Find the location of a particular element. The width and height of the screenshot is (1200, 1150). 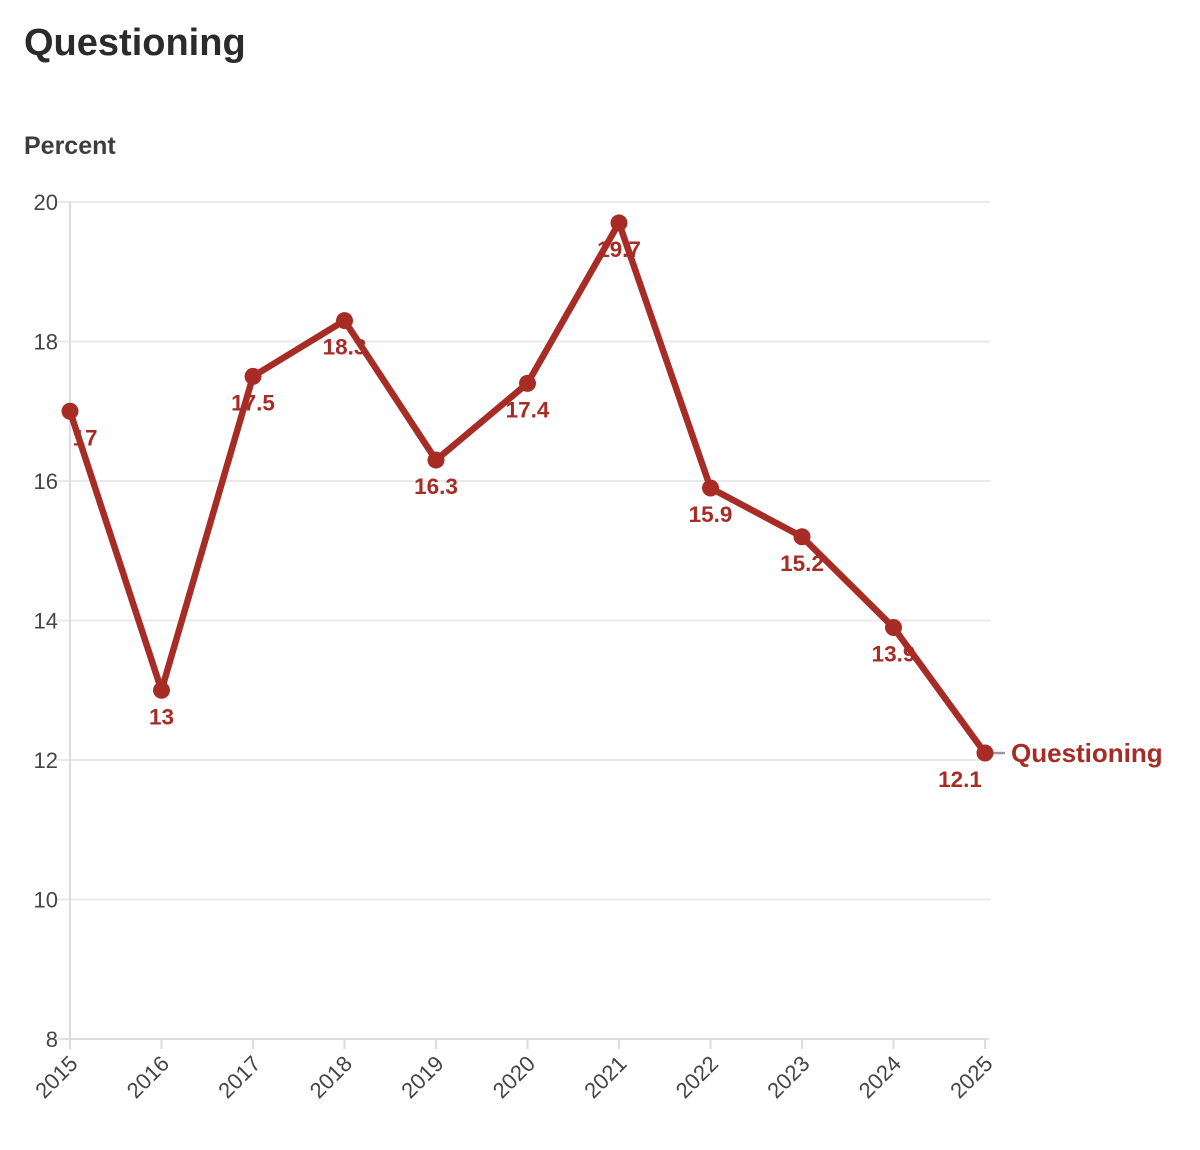

data-point-label: 13 is located at coordinates (161, 716).